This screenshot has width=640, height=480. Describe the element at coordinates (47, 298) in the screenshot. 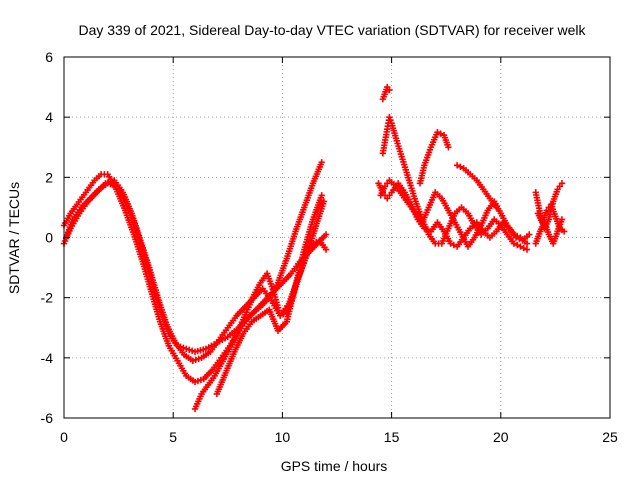

I see `y-tick-label: -2` at that location.